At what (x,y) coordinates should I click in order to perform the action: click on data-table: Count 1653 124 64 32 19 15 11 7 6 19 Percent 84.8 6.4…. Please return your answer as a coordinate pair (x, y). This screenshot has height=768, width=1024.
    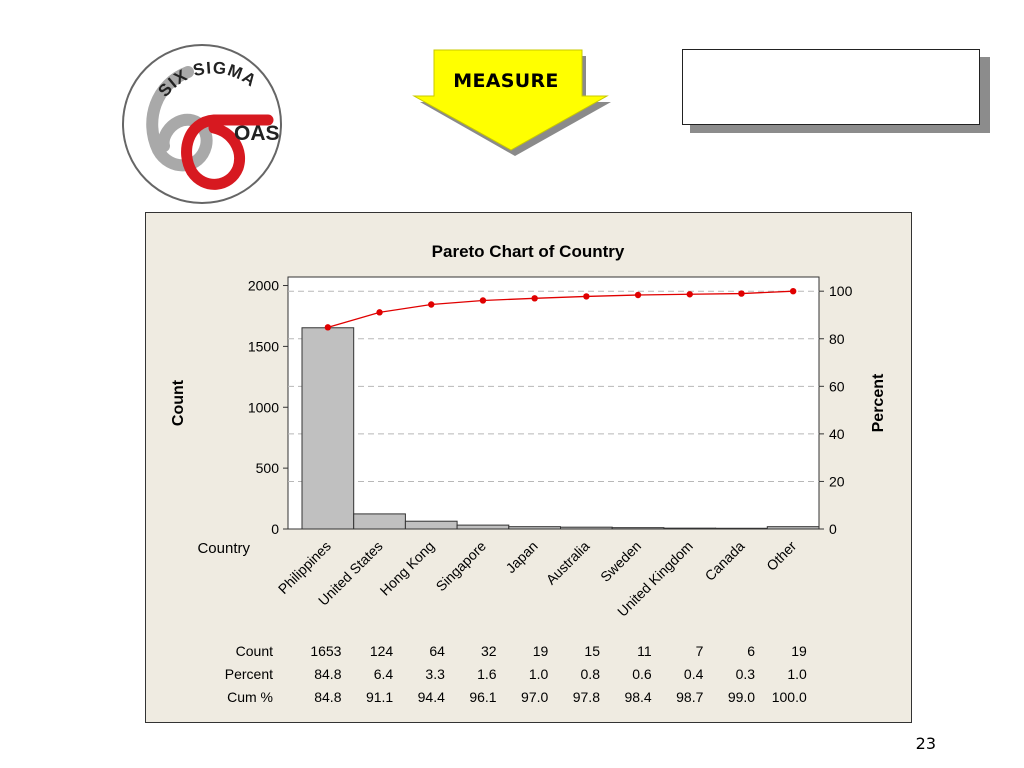
    Looking at the image, I should click on (516, 674).